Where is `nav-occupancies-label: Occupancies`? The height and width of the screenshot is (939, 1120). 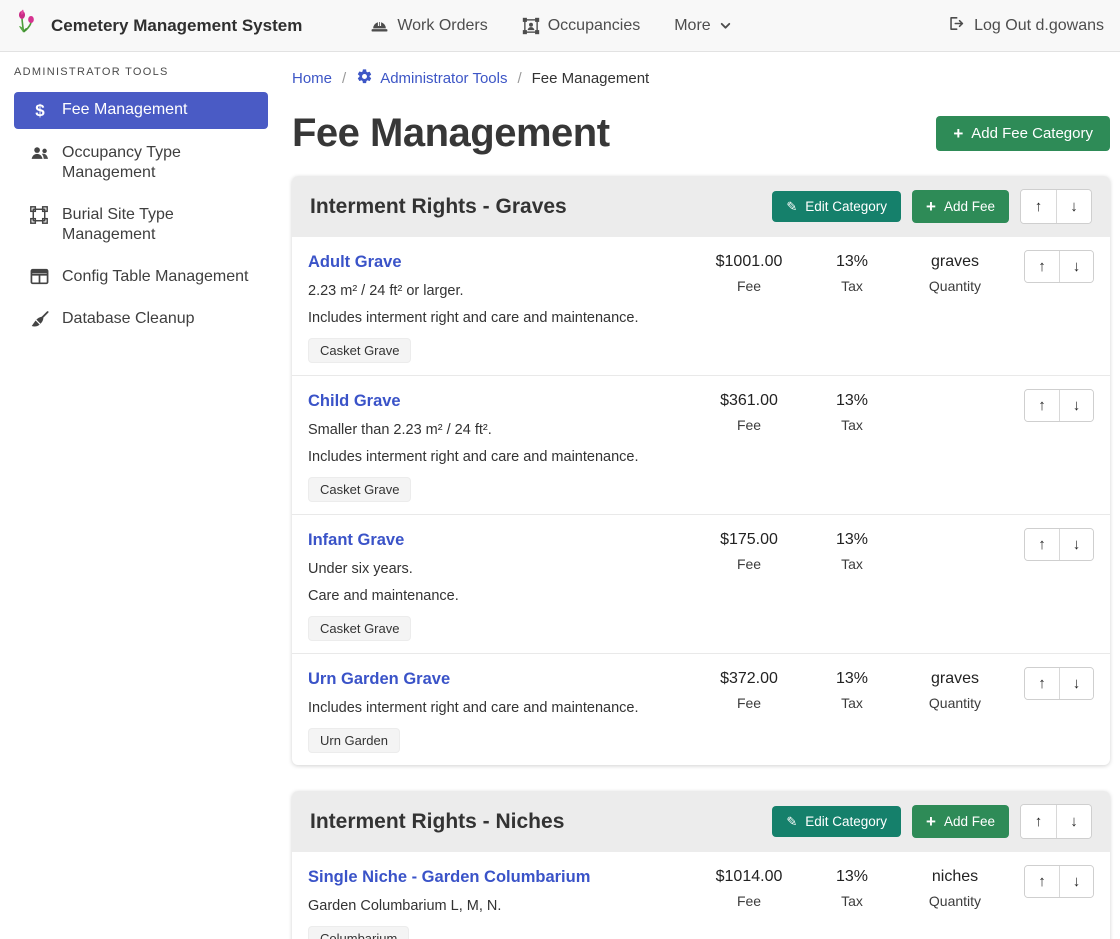 nav-occupancies-label: Occupancies is located at coordinates (594, 25).